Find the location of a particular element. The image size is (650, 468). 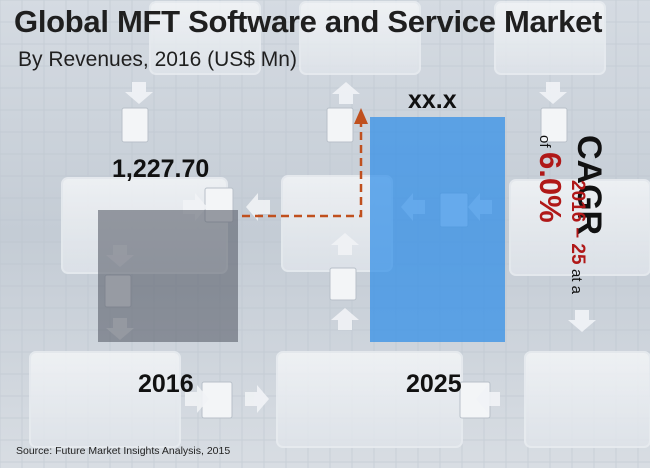

x-tick-2025: 2025 is located at coordinates (434, 384).